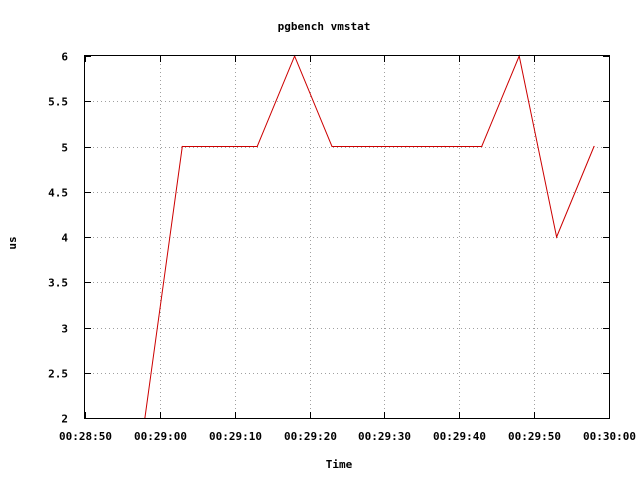 The height and width of the screenshot is (480, 640). I want to click on chart-title: pgbench vmstat, so click(324, 26).